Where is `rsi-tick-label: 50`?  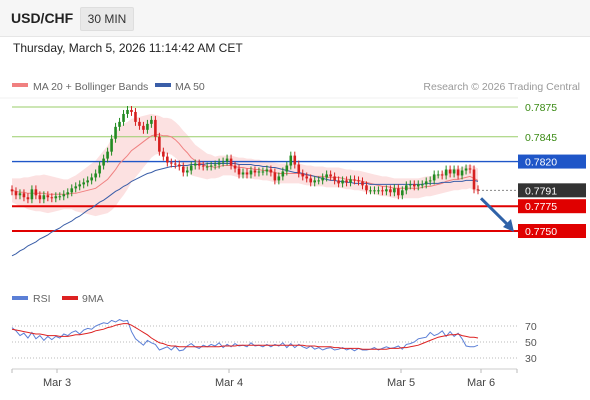
rsi-tick-label: 50 is located at coordinates (531, 343).